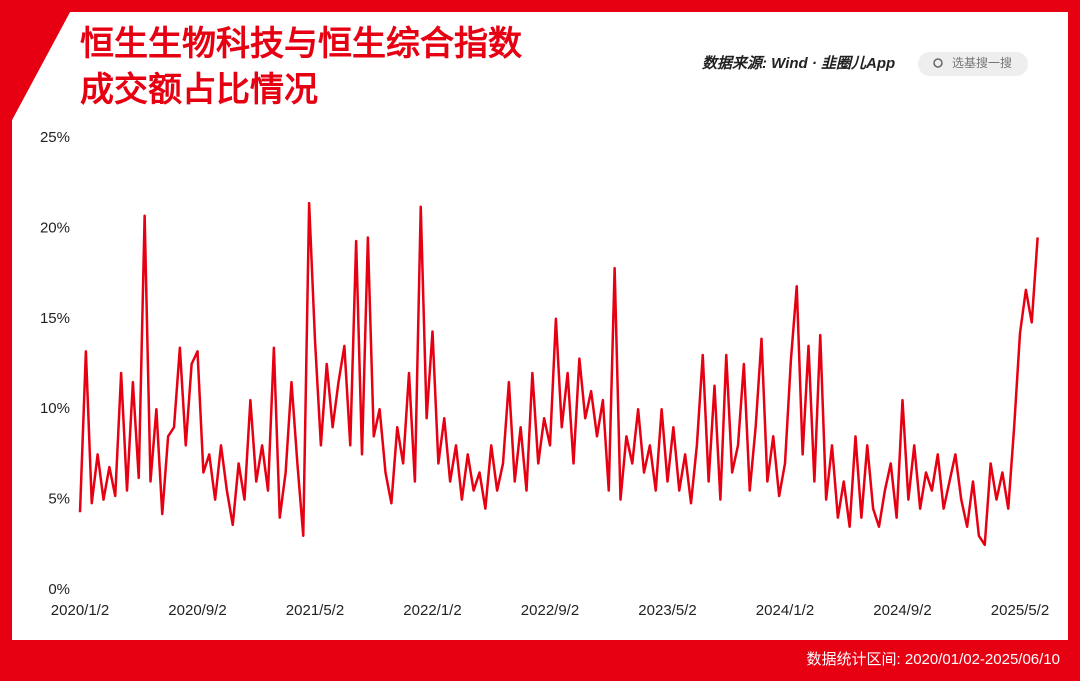  What do you see at coordinates (667, 610) in the screenshot?
I see `x-tick-label: 2023/5/2` at bounding box center [667, 610].